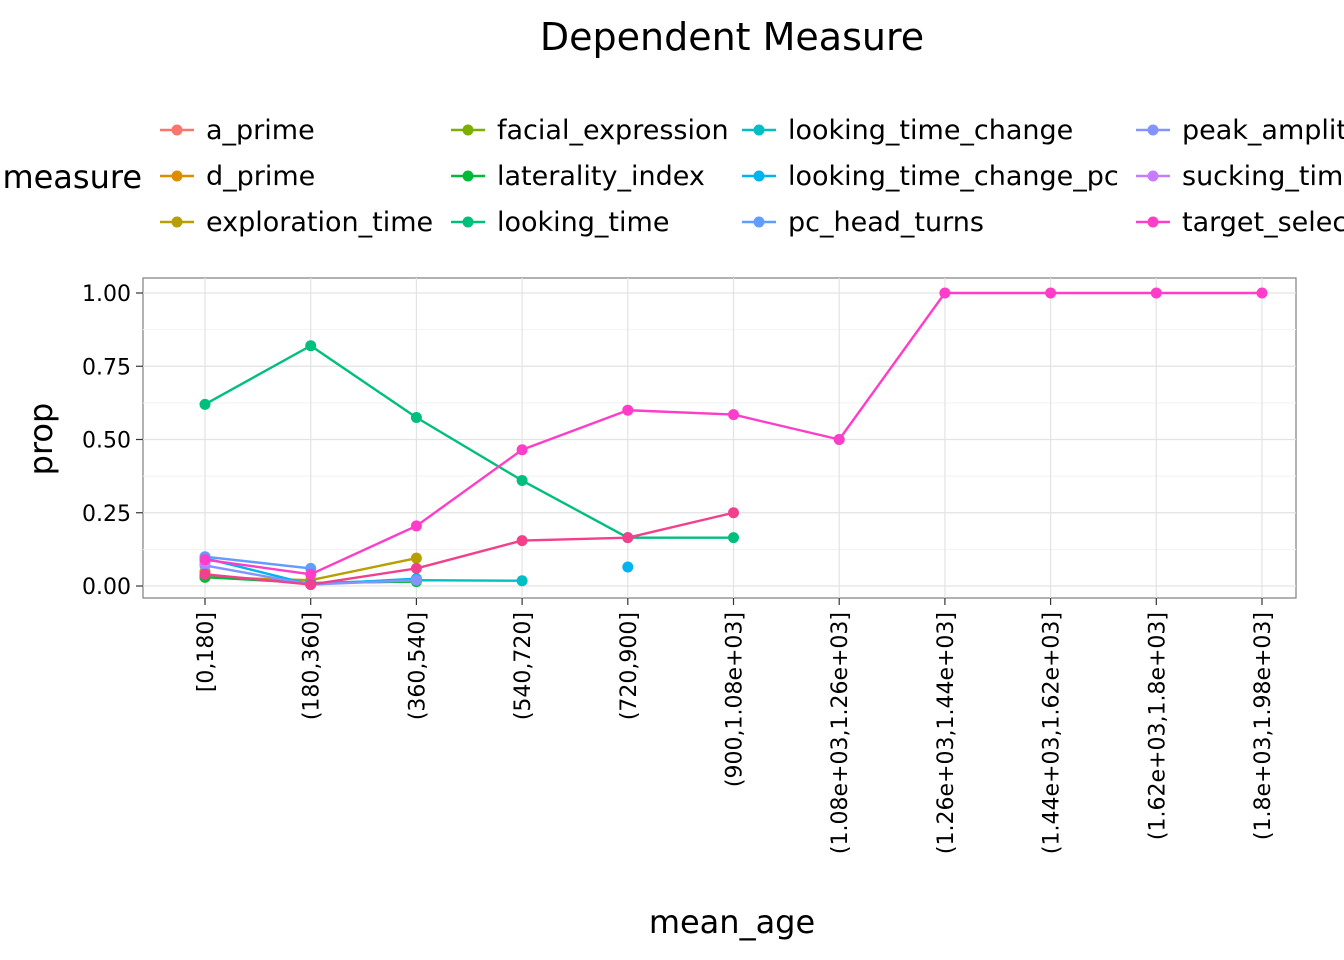 This screenshot has height=960, width=1344. Describe the element at coordinates (1052, 733) in the screenshot. I see `x-tick-label: (1.44e+03,1.62e+03]` at that location.